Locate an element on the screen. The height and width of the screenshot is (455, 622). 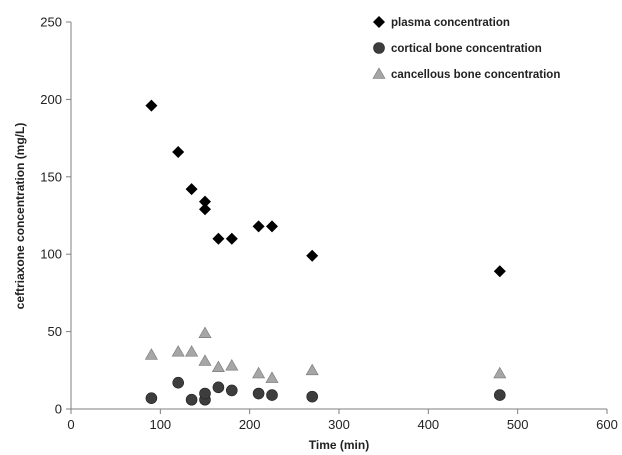
x-tick-label: 200 is located at coordinates (250, 424).